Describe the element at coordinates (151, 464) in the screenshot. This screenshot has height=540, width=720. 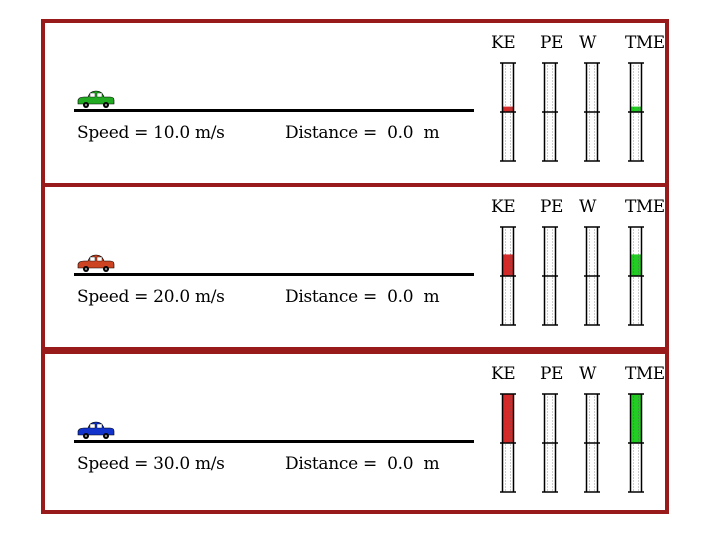
I see `speed-readout: Speed = 30.0 m/s` at that location.